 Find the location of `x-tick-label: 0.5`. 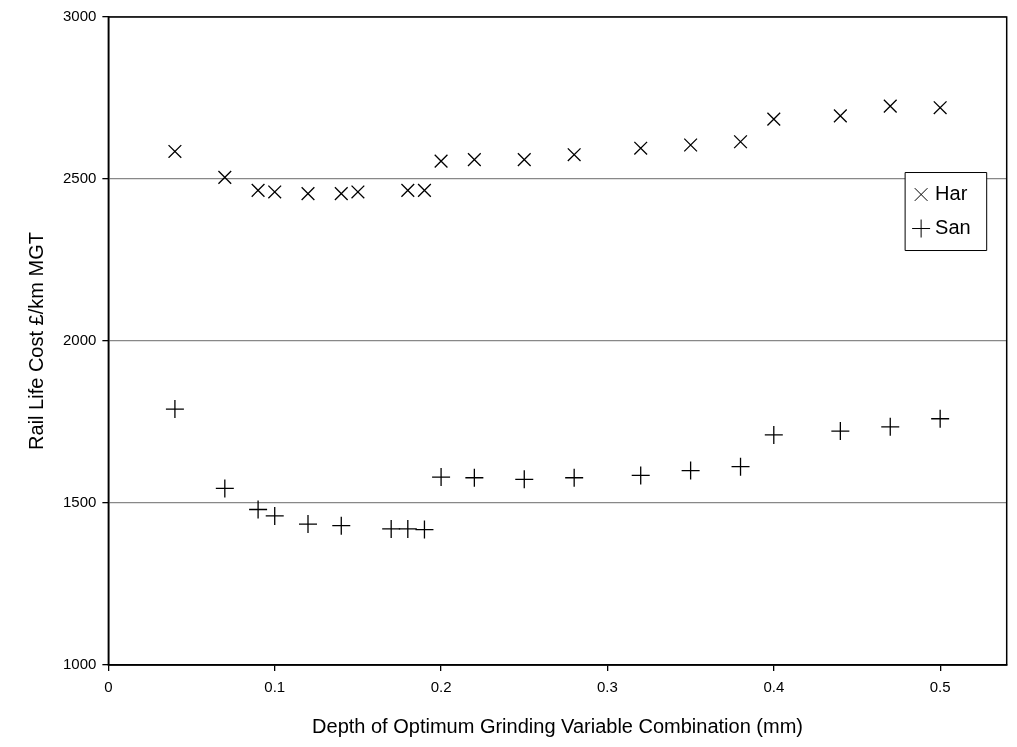

x-tick-label: 0.5 is located at coordinates (940, 687).